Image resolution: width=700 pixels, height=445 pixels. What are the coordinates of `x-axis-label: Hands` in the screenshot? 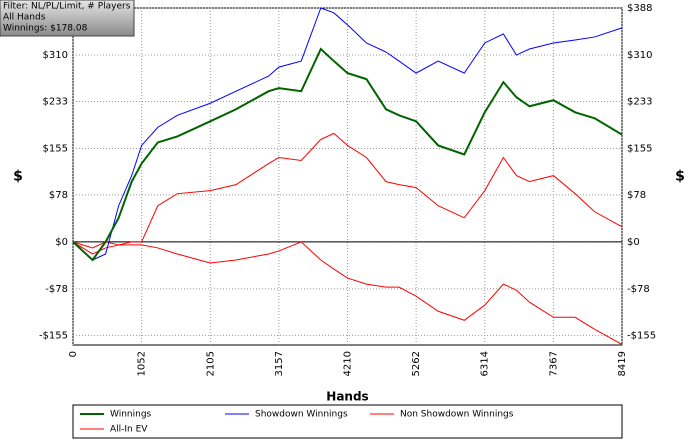 It's located at (347, 397).